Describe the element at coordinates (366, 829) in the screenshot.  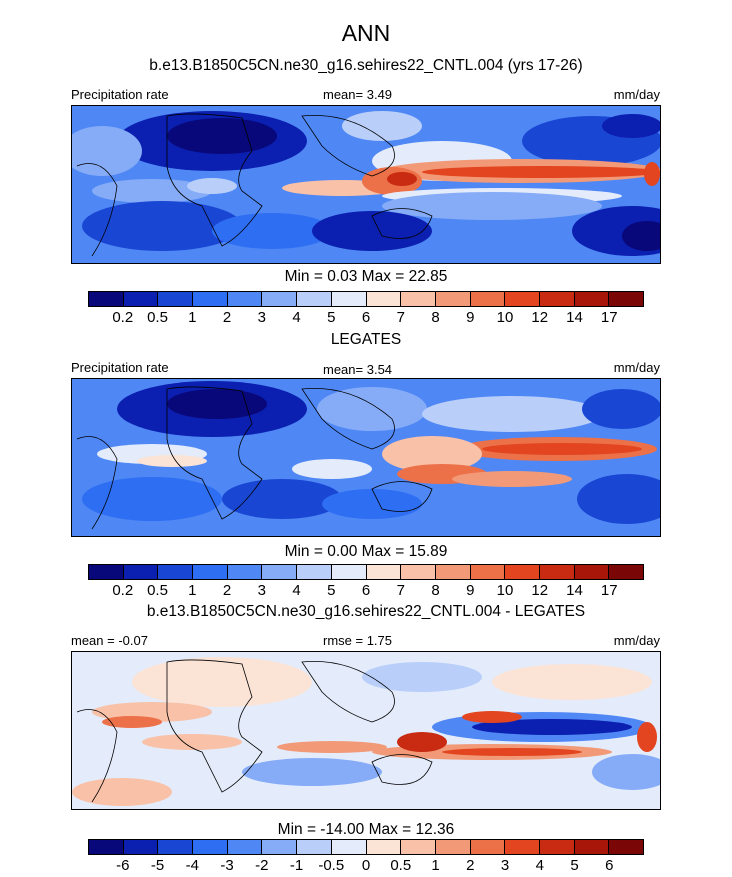
I see `panel-3-min-max: Min = -14.00 Max = 12.36` at that location.